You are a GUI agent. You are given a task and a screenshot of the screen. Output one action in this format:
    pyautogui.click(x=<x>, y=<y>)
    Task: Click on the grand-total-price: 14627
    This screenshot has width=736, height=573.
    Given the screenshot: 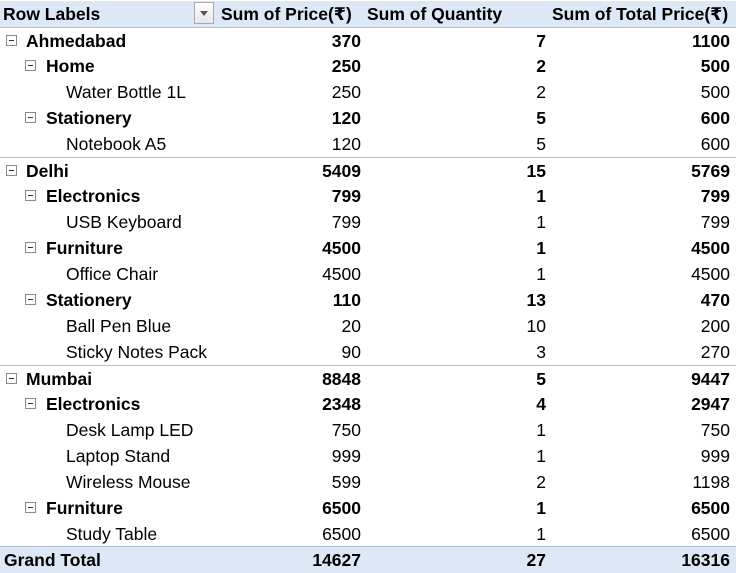 What is the action you would take?
    pyautogui.click(x=336, y=560)
    